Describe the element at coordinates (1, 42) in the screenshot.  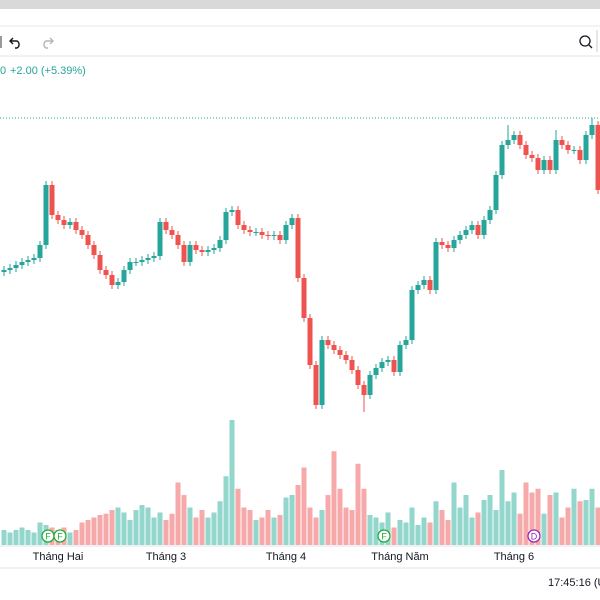
I see `toolbar-edge` at that location.